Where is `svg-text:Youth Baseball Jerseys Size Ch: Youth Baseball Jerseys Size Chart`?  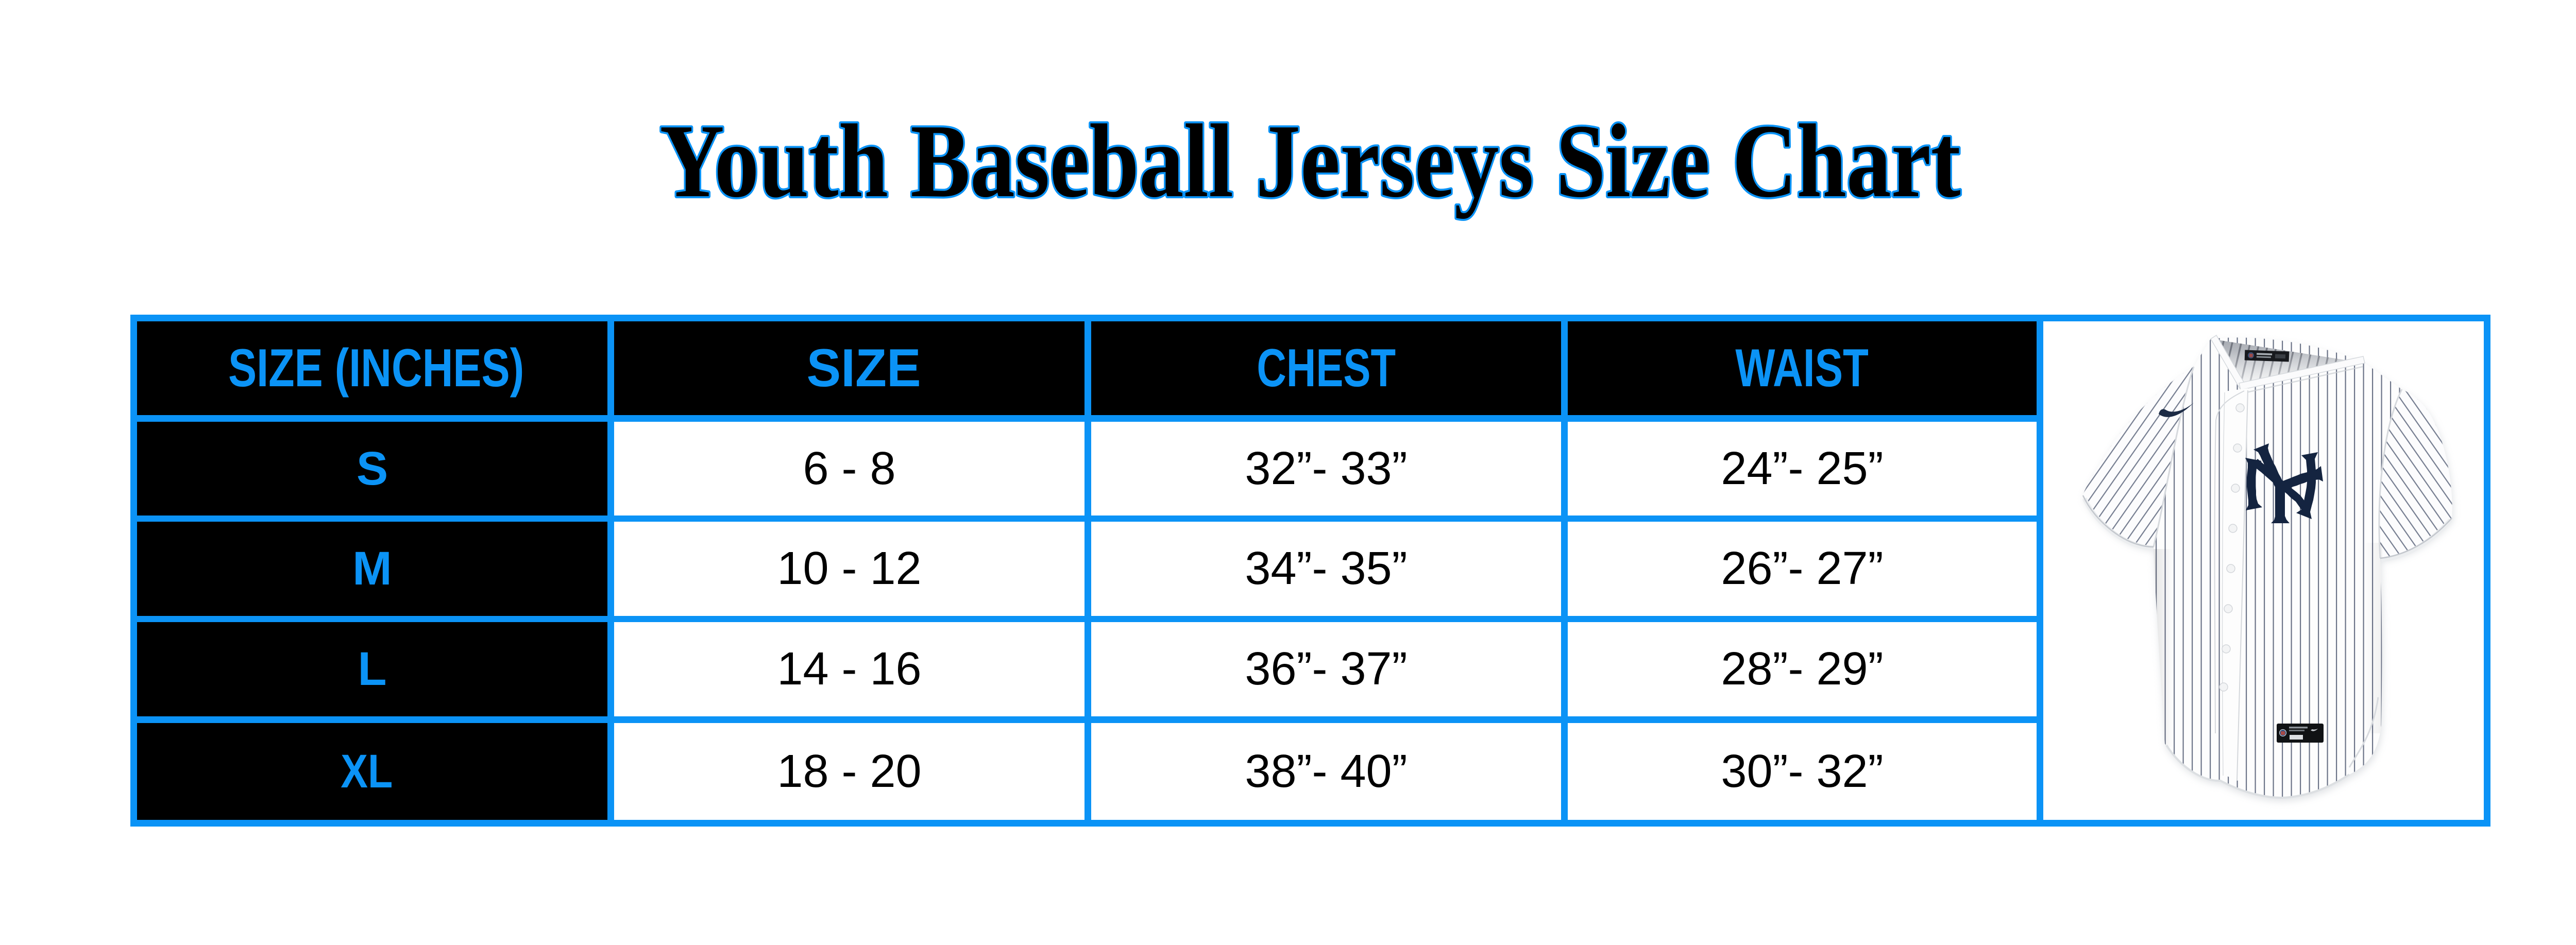
svg-text:Youth Baseball Jerseys Size Ch: Youth Baseball Jerseys Size Chart is located at coordinates (1310, 161).